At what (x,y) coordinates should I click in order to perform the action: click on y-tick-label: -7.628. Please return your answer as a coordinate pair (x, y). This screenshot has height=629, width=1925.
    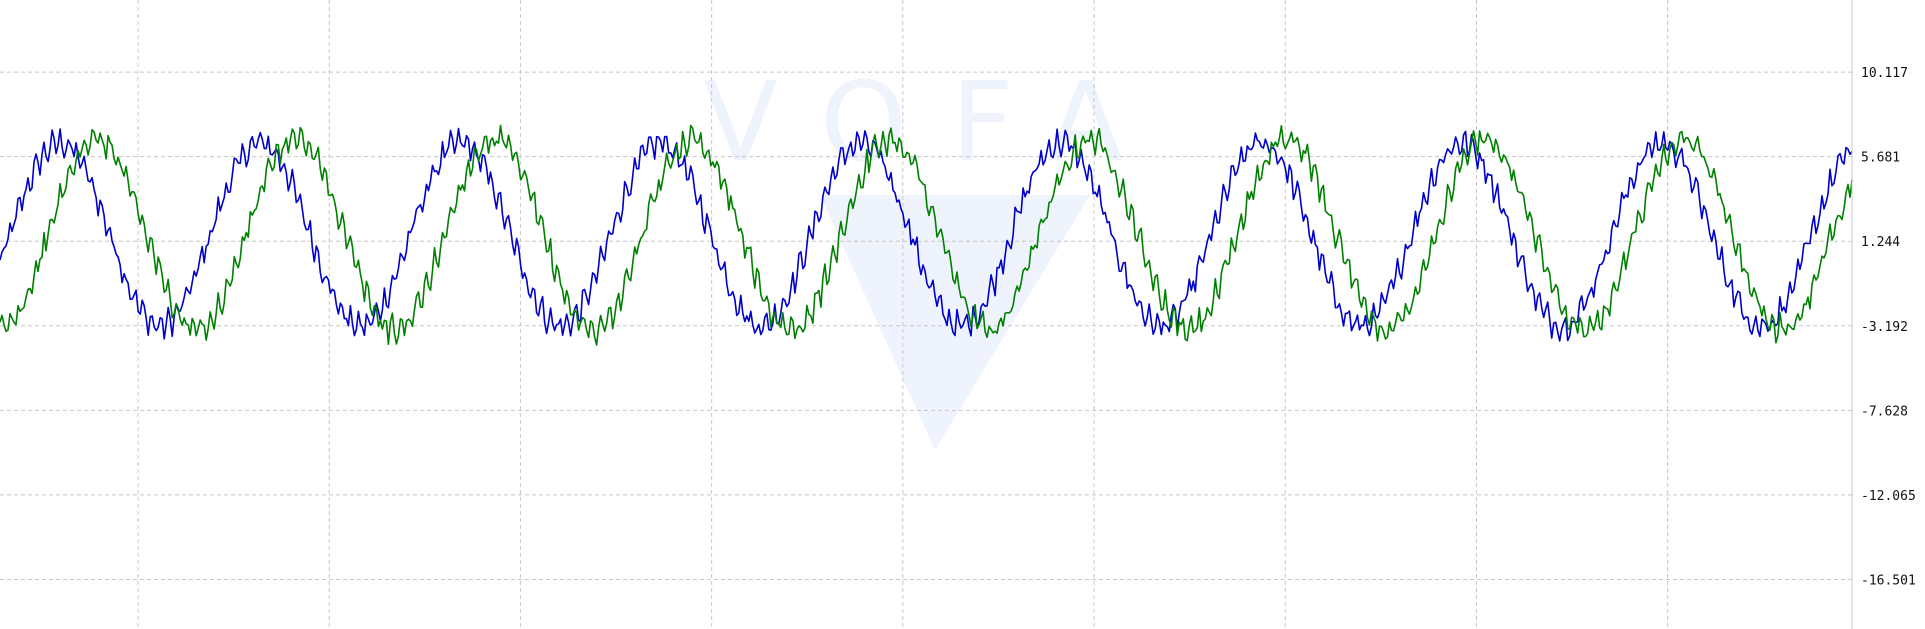
    Looking at the image, I should click on (1884, 411).